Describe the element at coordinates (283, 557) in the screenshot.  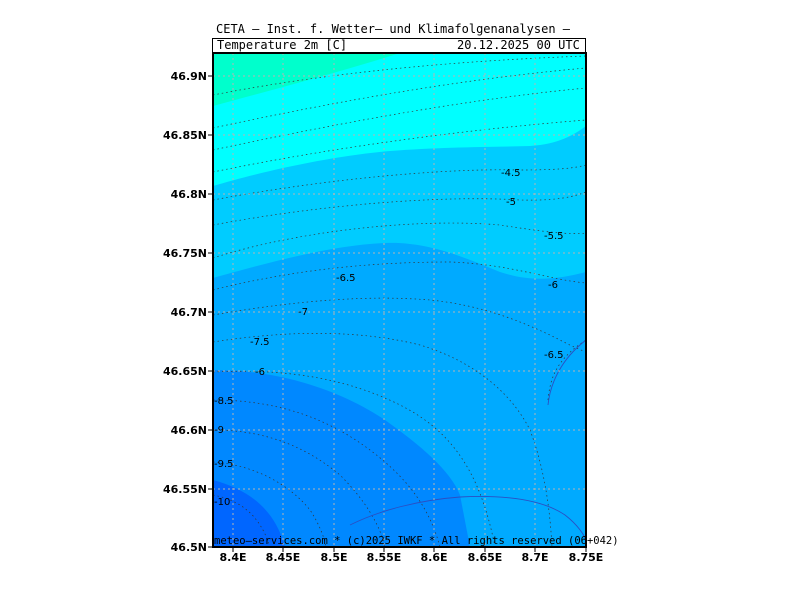
I see `lon-label: 8.45E` at that location.